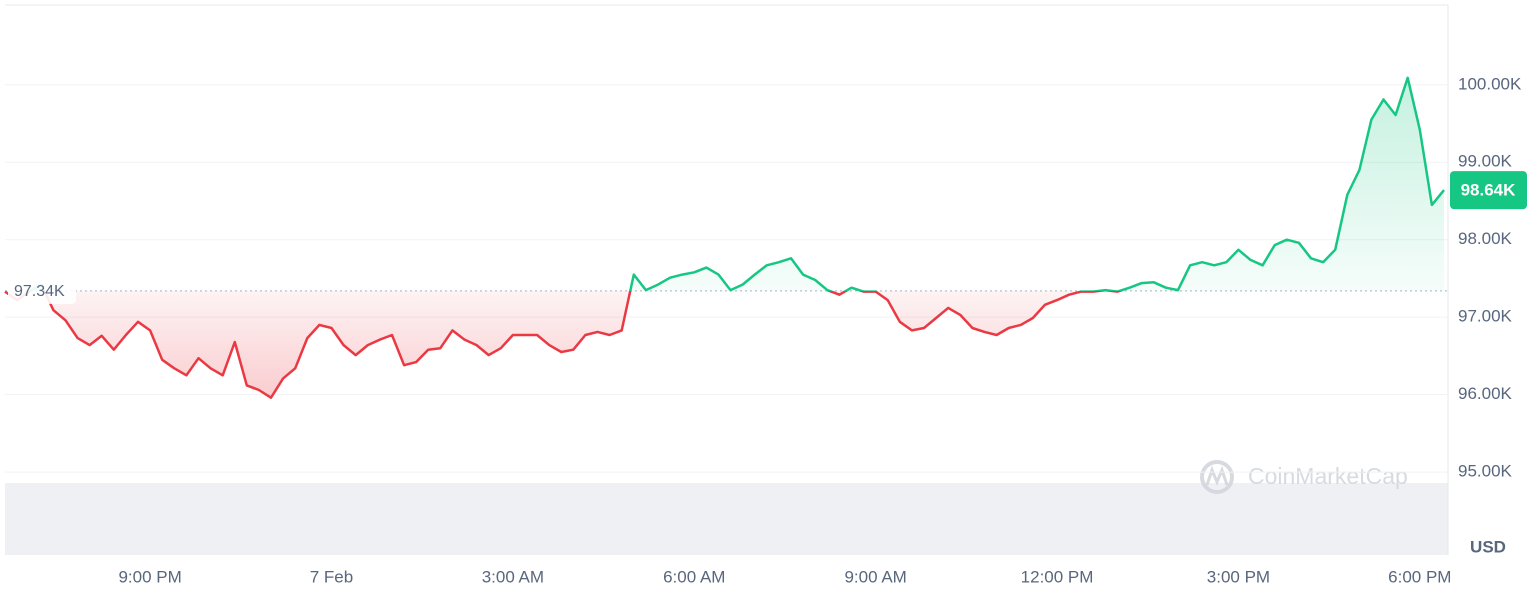 The width and height of the screenshot is (1536, 608). I want to click on last-price-label: 98.64K, so click(1489, 190).